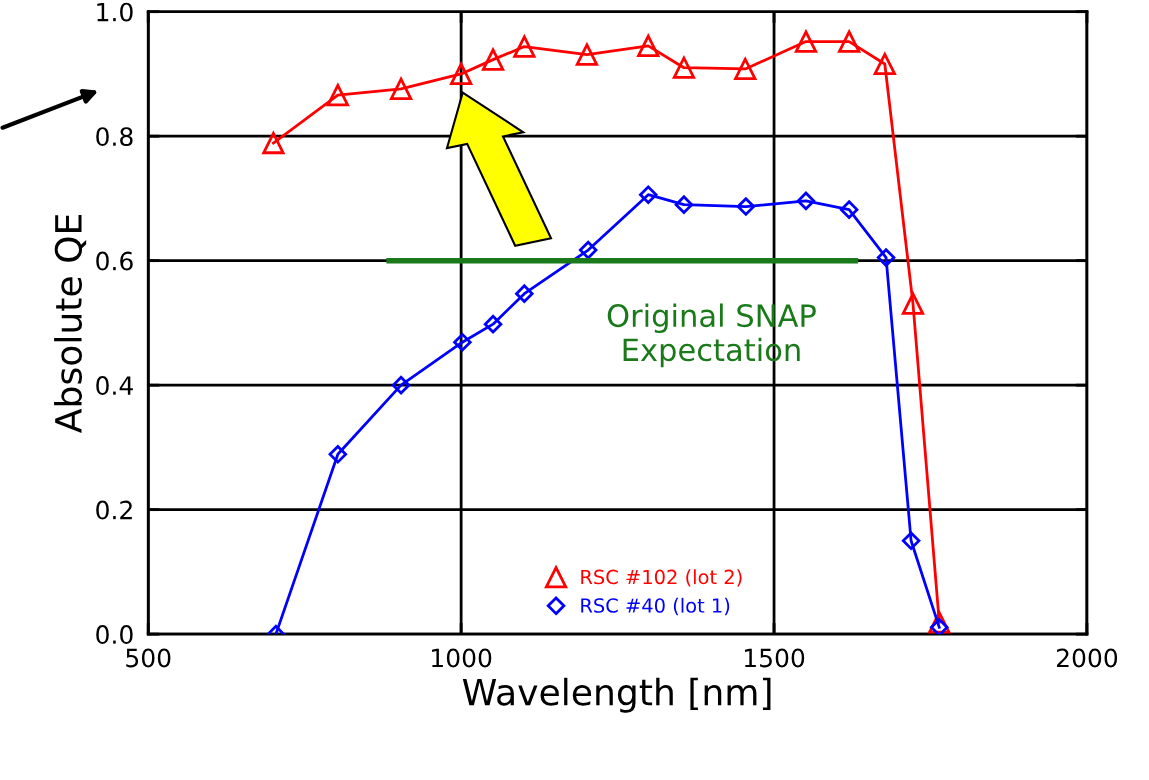 Image resolution: width=1149 pixels, height=780 pixels. What do you see at coordinates (661, 578) in the screenshot?
I see `legend-label: RSC #102 (lot 2)` at bounding box center [661, 578].